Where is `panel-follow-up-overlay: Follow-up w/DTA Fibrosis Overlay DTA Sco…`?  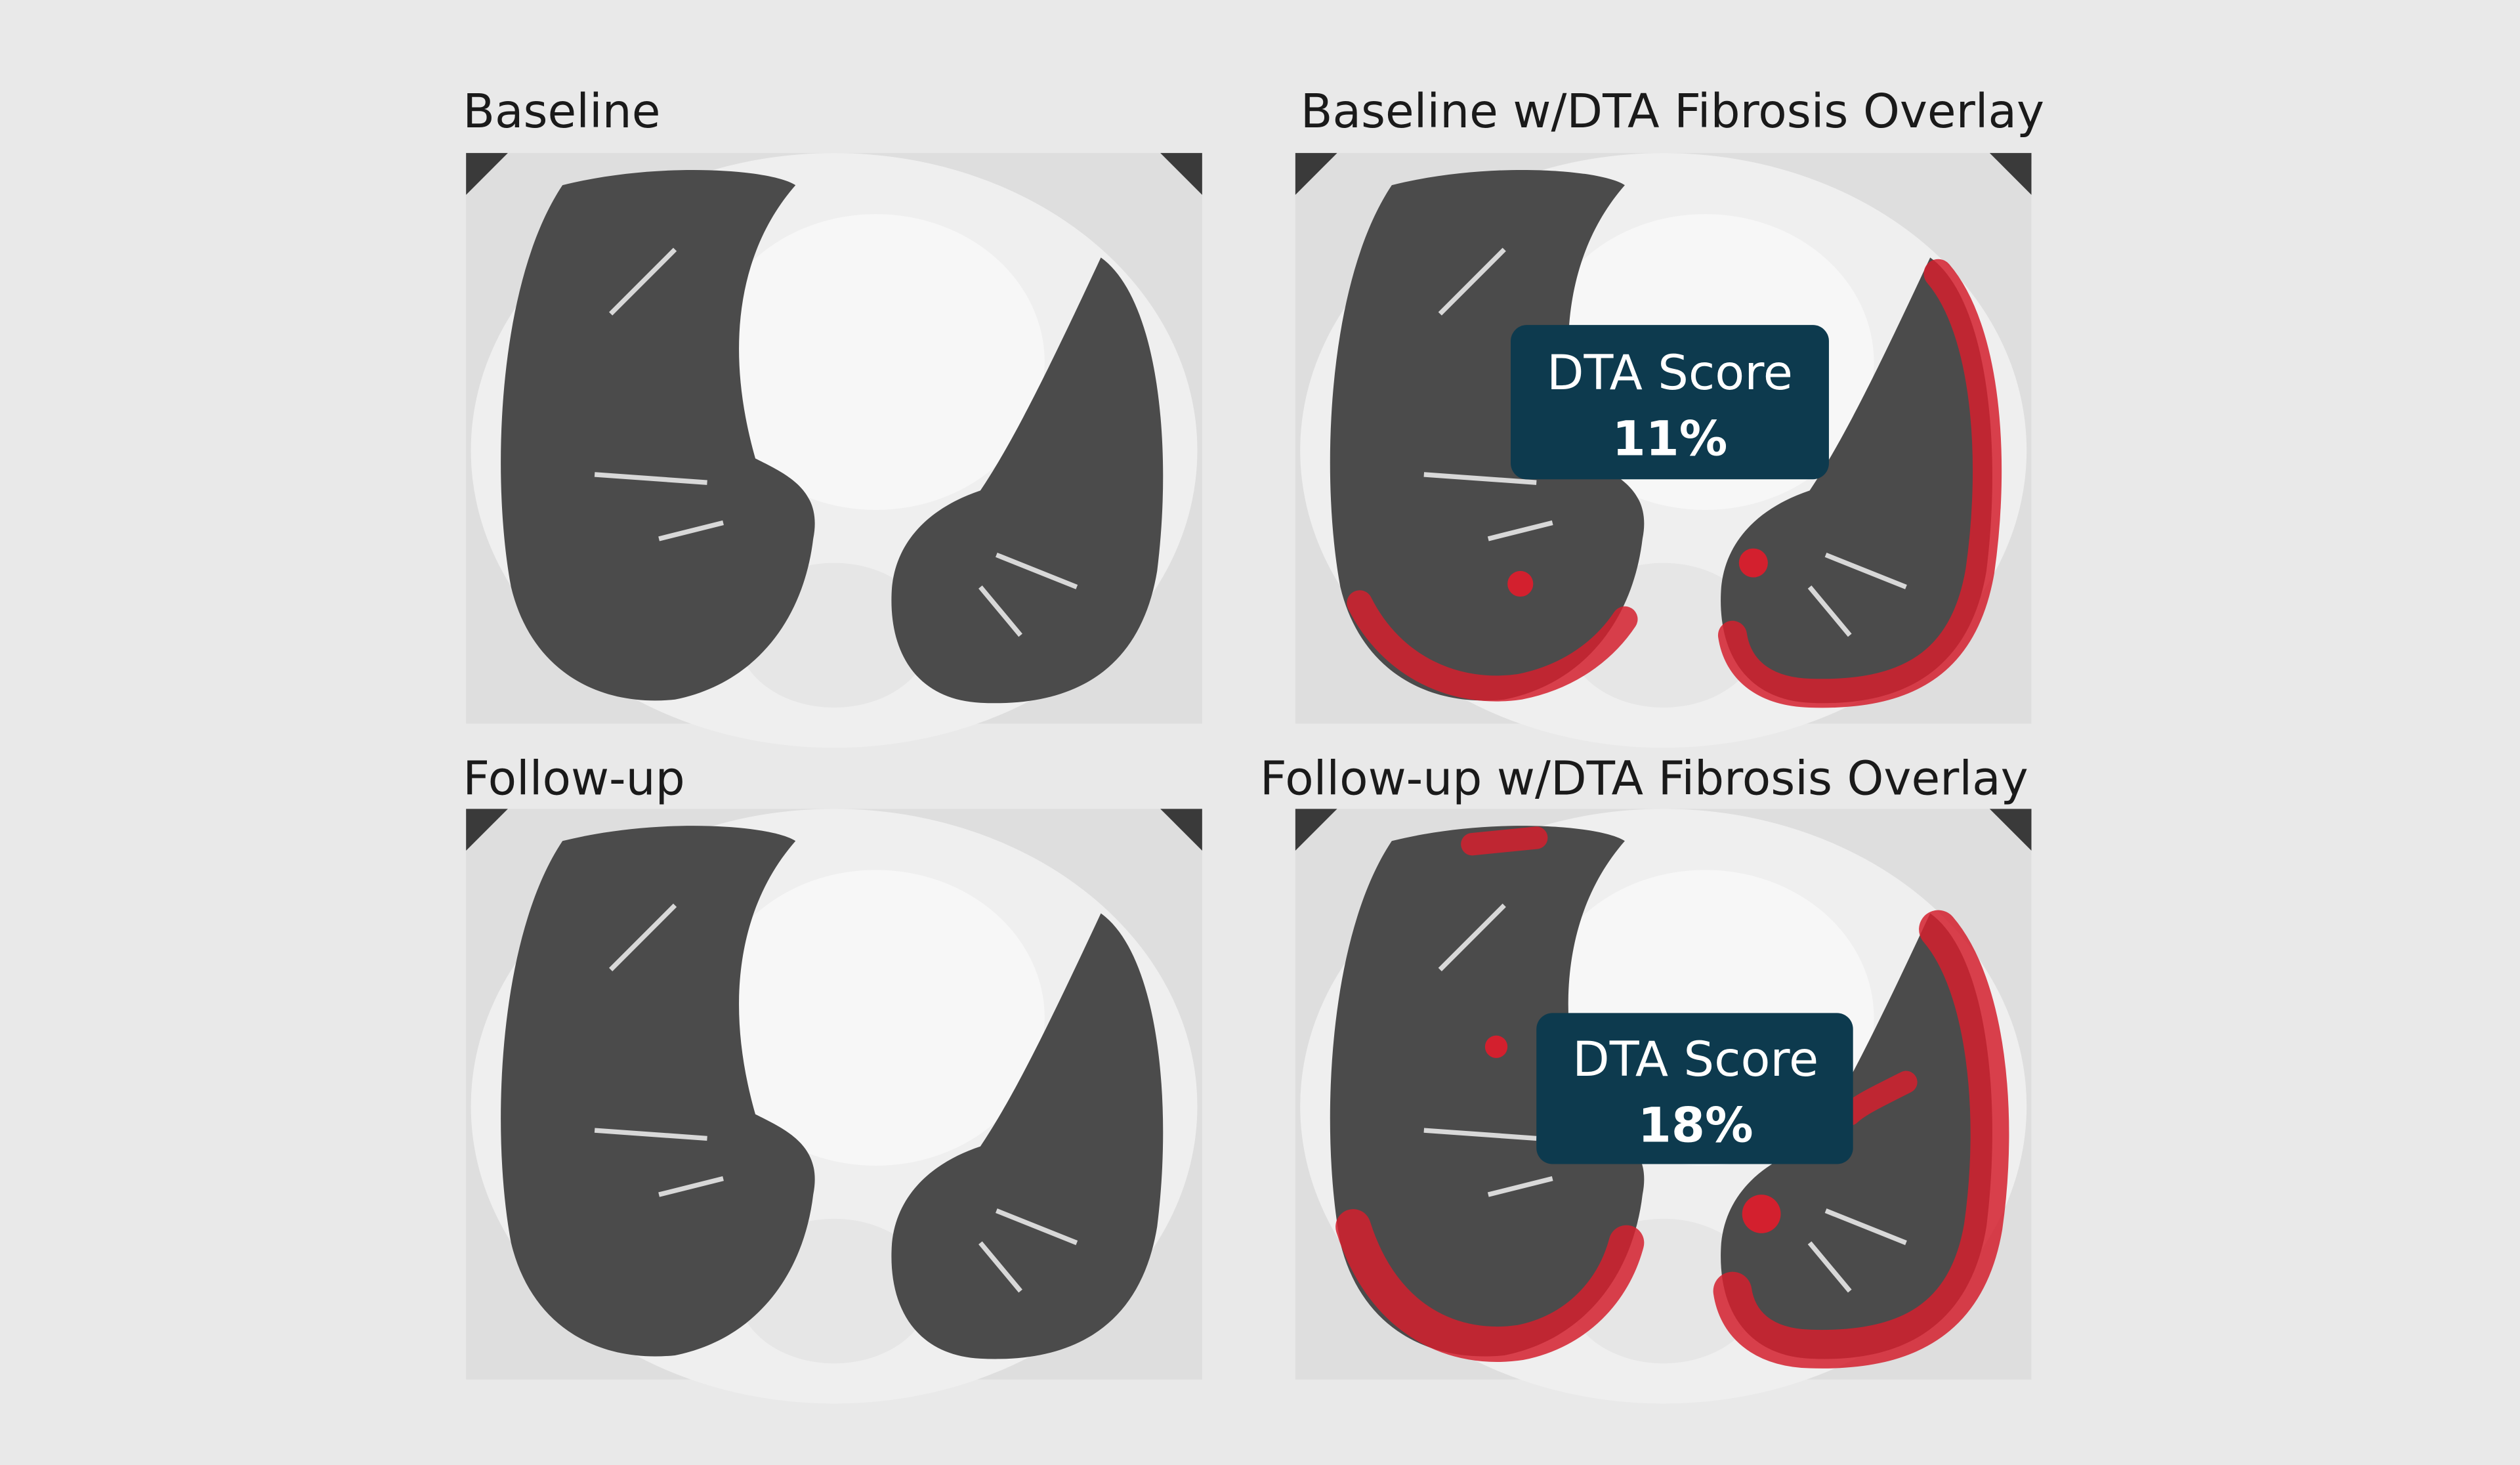 panel-follow-up-overlay: Follow-up w/DTA Fibrosis Overlay DTA Sco… is located at coordinates (1646, 1077).